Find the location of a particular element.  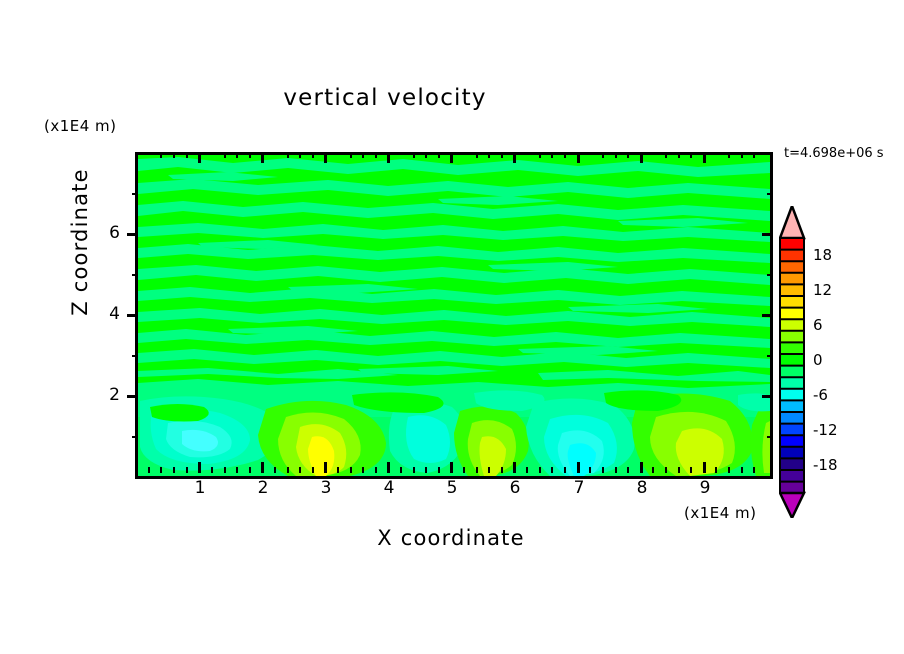

time-annotation: t=4.698e+06 s is located at coordinates (834, 153).